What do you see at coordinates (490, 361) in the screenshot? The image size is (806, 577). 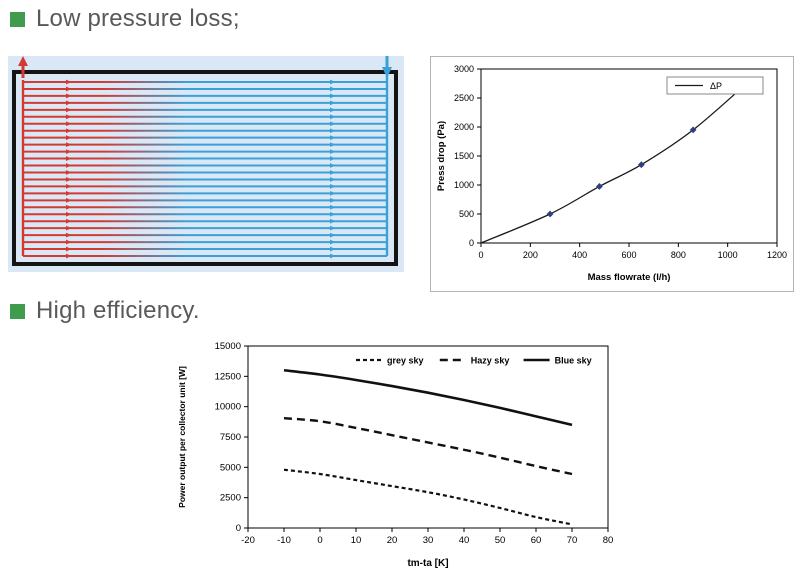 I see `svg-text: Hazy sky` at bounding box center [490, 361].